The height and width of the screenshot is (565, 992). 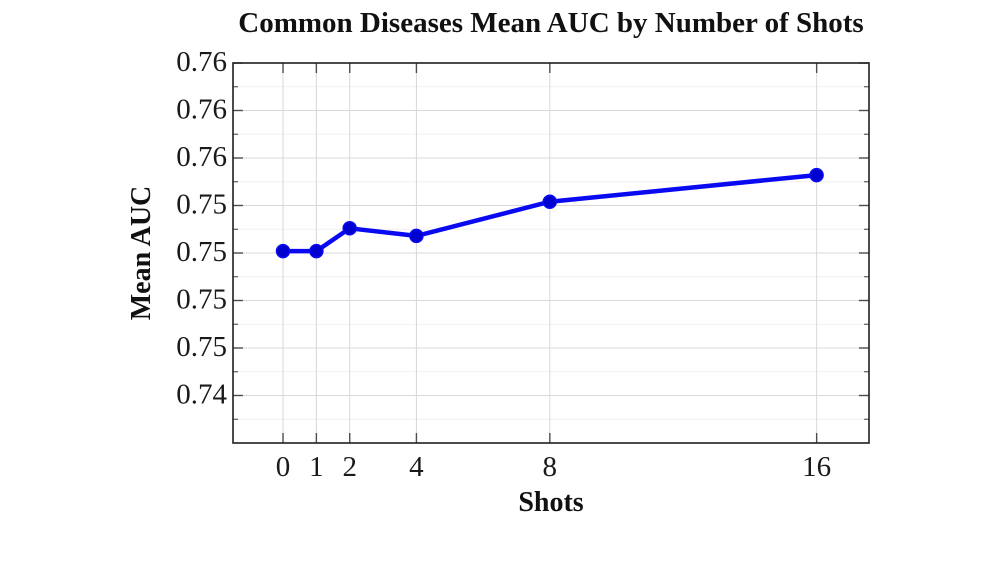 I want to click on x-tick-label: 4, so click(x=416, y=467).